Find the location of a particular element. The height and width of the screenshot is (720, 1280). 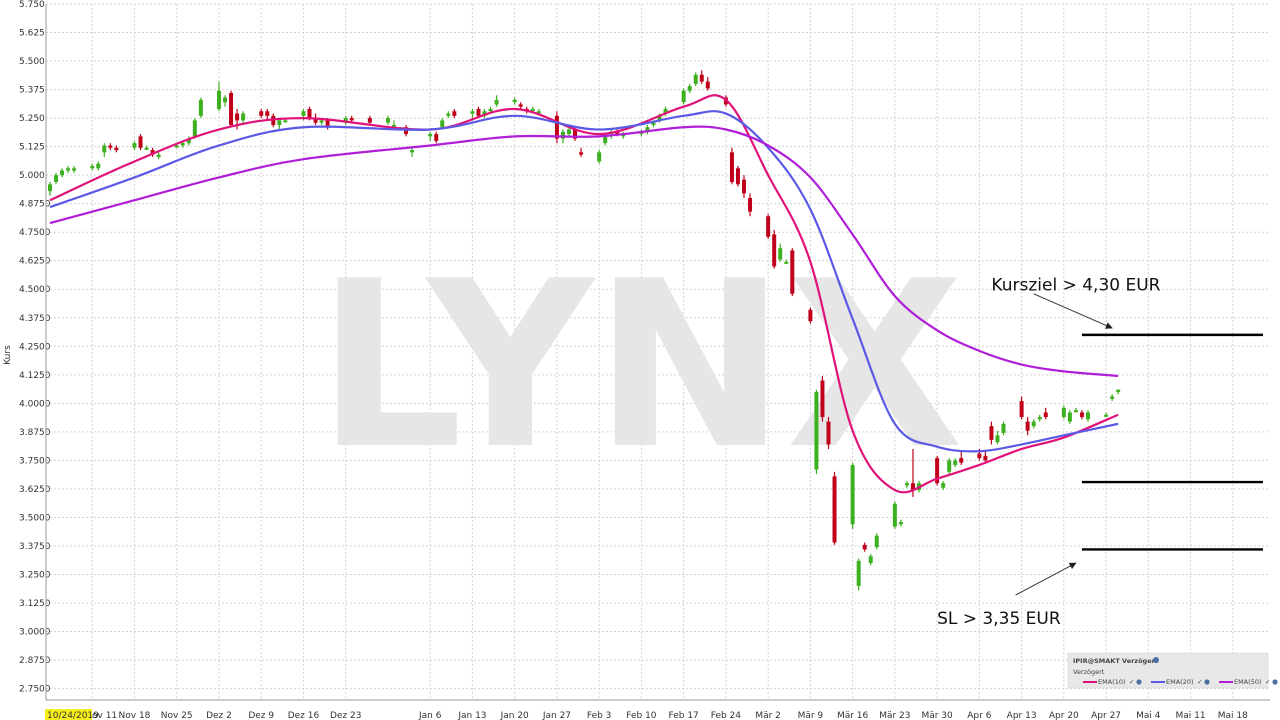

legend-item: EMA(50) ✓ is located at coordinates (1248, 682).